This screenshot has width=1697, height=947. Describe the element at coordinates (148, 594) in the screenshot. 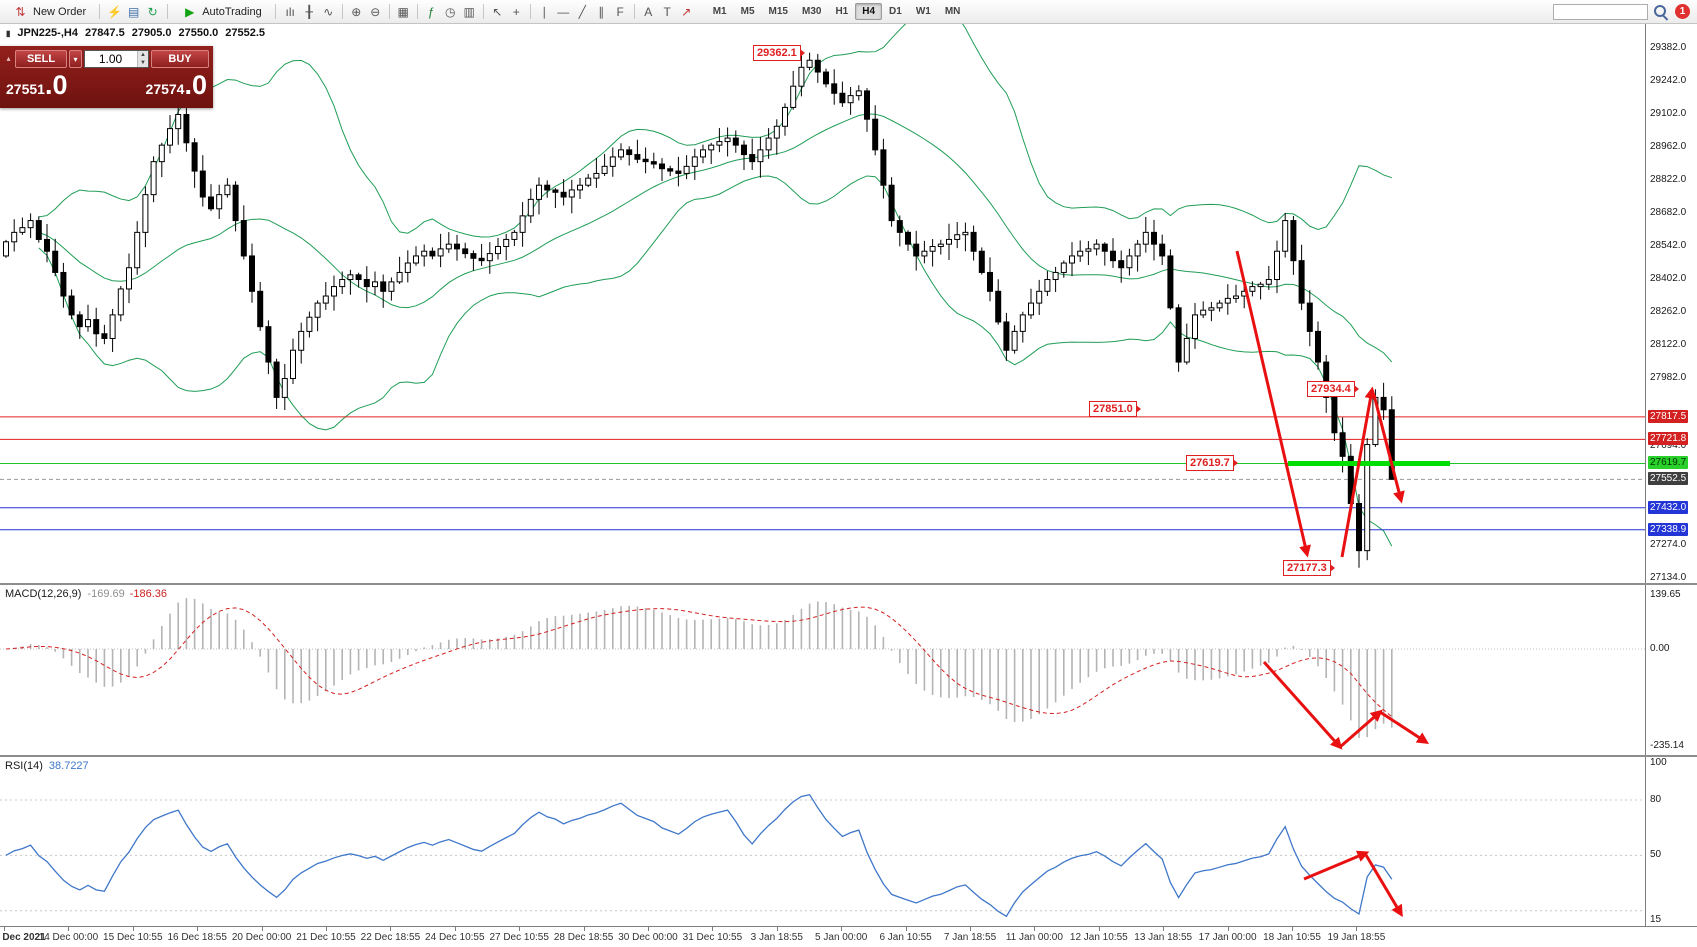

I see `macd-signal-value: -186.36` at that location.